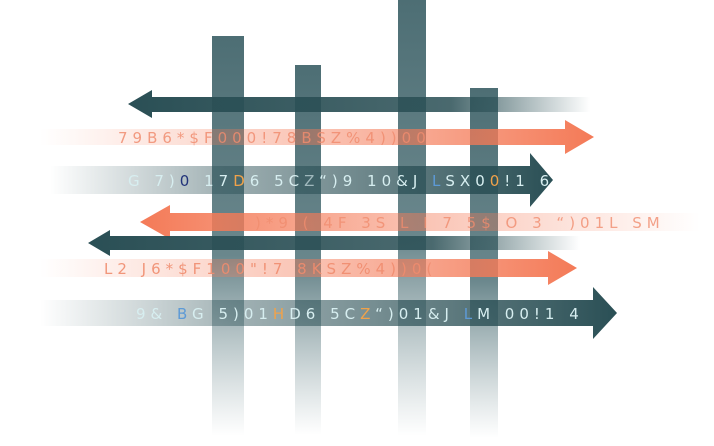  What do you see at coordinates (530, 314) in the screenshot?
I see `glyph-run: M 00!1 4` at bounding box center [530, 314].